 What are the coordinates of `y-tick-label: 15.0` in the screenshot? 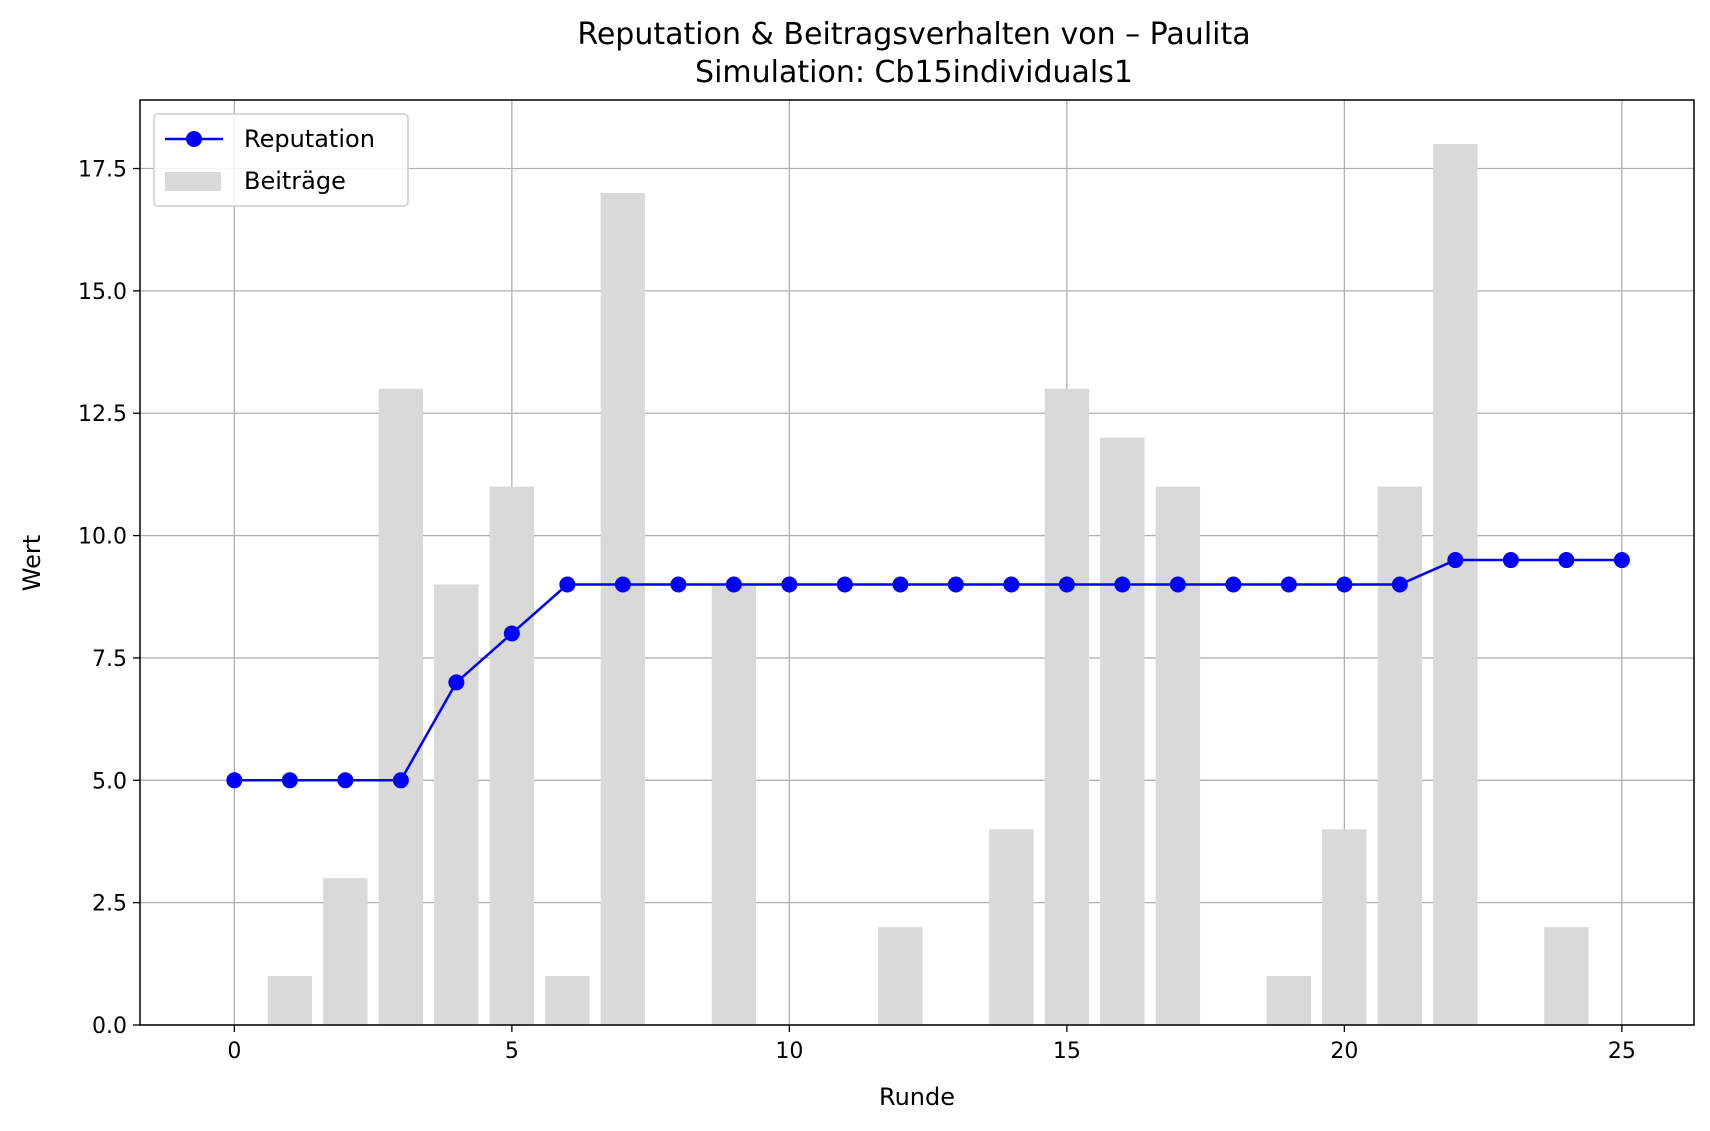 It's located at (102, 292).